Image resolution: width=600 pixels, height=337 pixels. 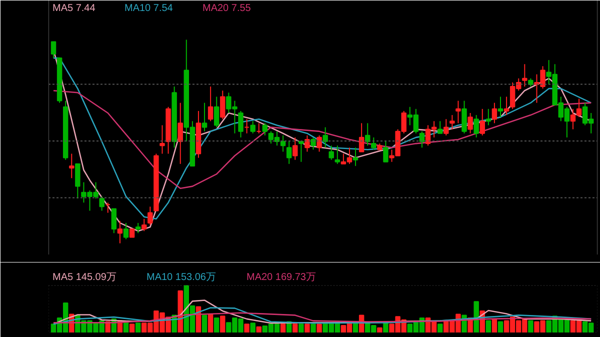 What do you see at coordinates (227, 8) in the screenshot?
I see `text: MA20 7.55` at bounding box center [227, 8].